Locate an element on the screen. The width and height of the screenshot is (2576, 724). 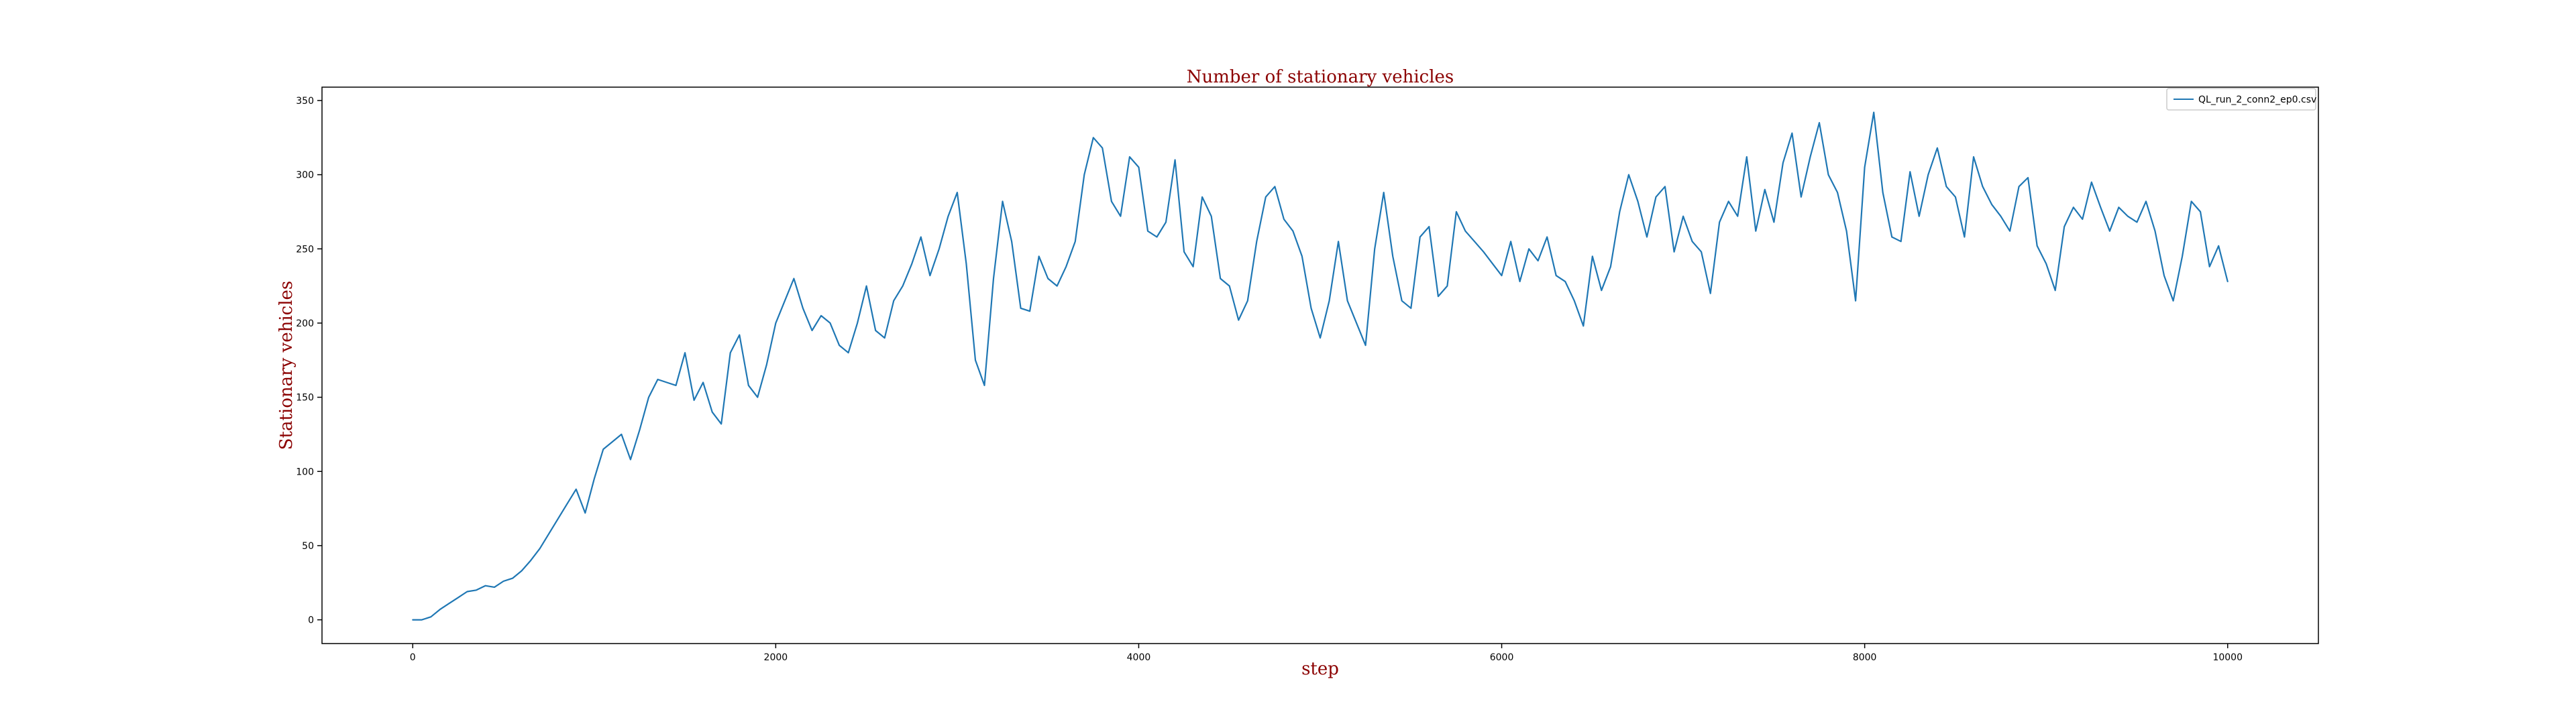
legend-box is located at coordinates (2241, 99).